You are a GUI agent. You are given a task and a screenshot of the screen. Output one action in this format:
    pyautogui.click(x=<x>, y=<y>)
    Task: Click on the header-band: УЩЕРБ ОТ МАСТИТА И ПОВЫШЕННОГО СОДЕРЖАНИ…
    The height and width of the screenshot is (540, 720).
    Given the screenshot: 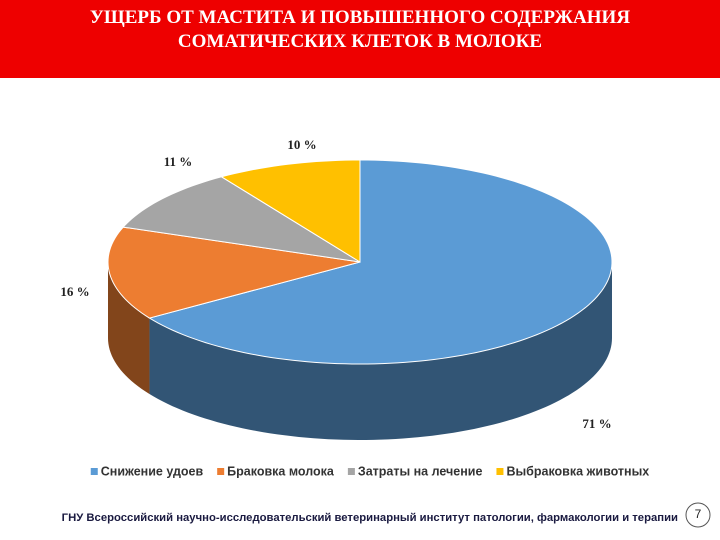 What is the action you would take?
    pyautogui.click(x=360, y=39)
    